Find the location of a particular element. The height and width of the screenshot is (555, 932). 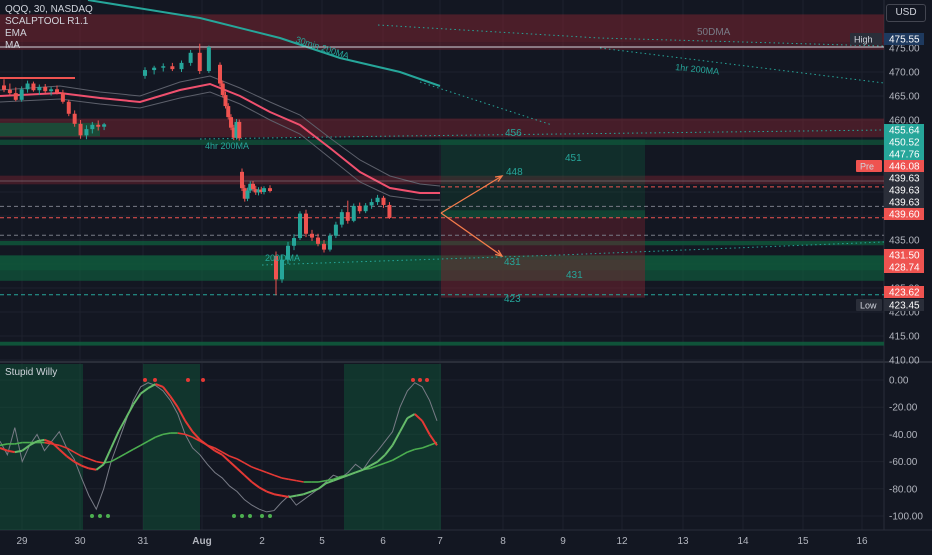

price-tick-label: 410.00 is located at coordinates (904, 361).